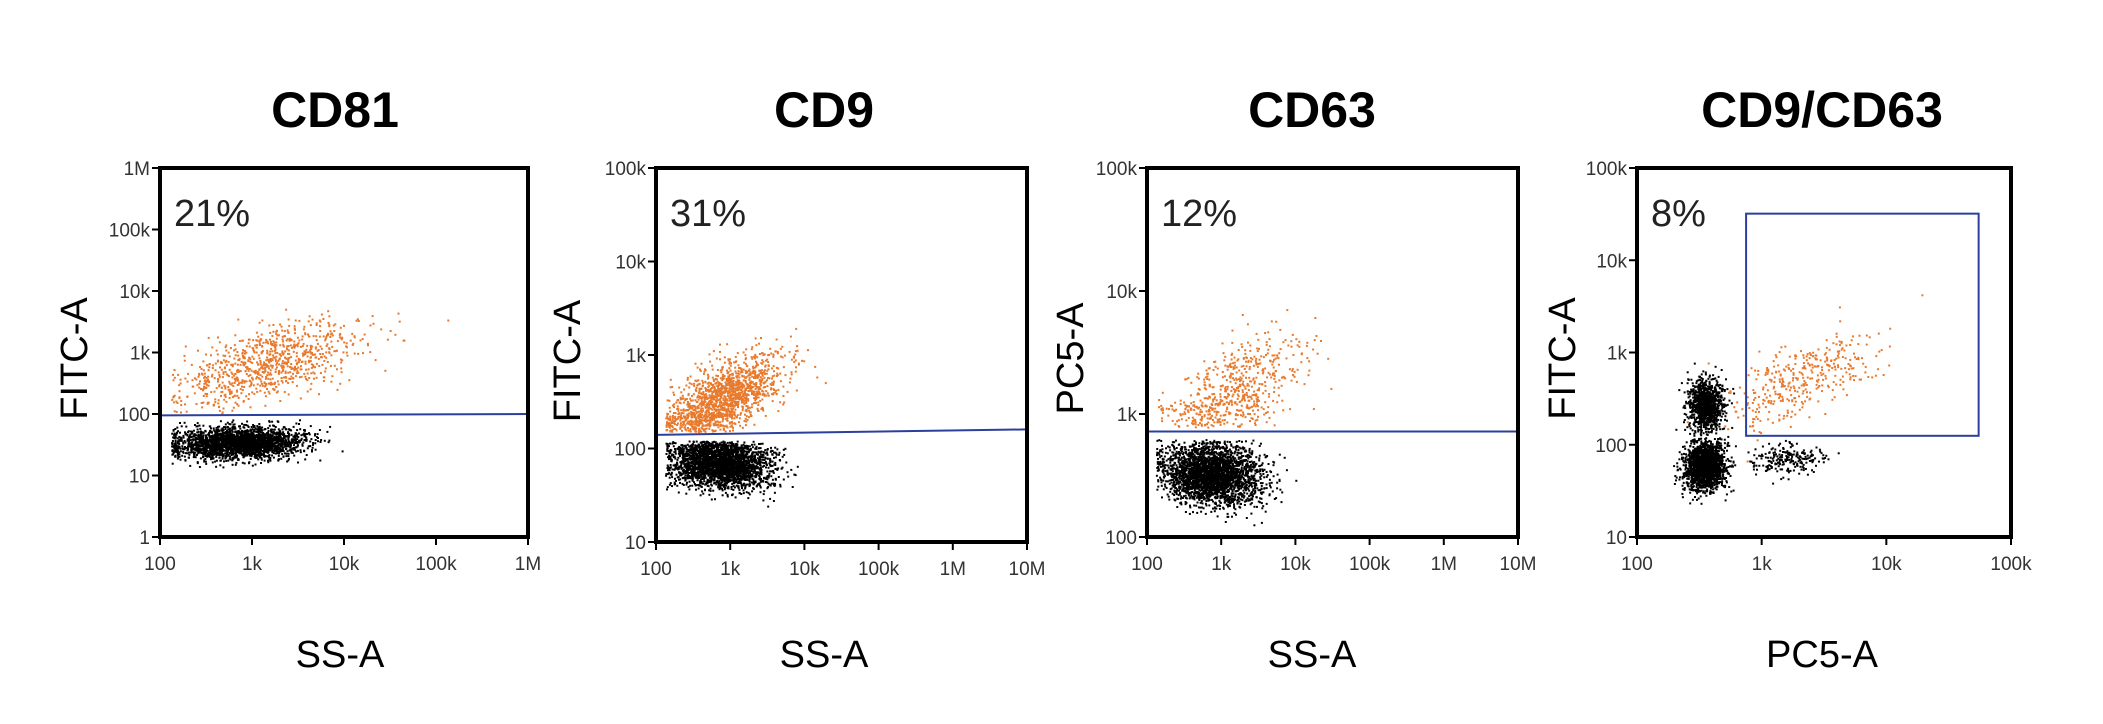 This screenshot has height=724, width=2103. Describe the element at coordinates (252, 564) in the screenshot. I see `panel-1-x-tick-label: 1k` at that location.